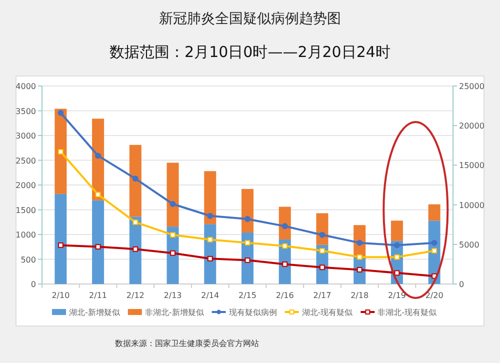 This screenshot has height=363, width=500. What do you see at coordinates (252, 312) in the screenshot?
I see `legend-label: 现有疑似病例` at bounding box center [252, 312].